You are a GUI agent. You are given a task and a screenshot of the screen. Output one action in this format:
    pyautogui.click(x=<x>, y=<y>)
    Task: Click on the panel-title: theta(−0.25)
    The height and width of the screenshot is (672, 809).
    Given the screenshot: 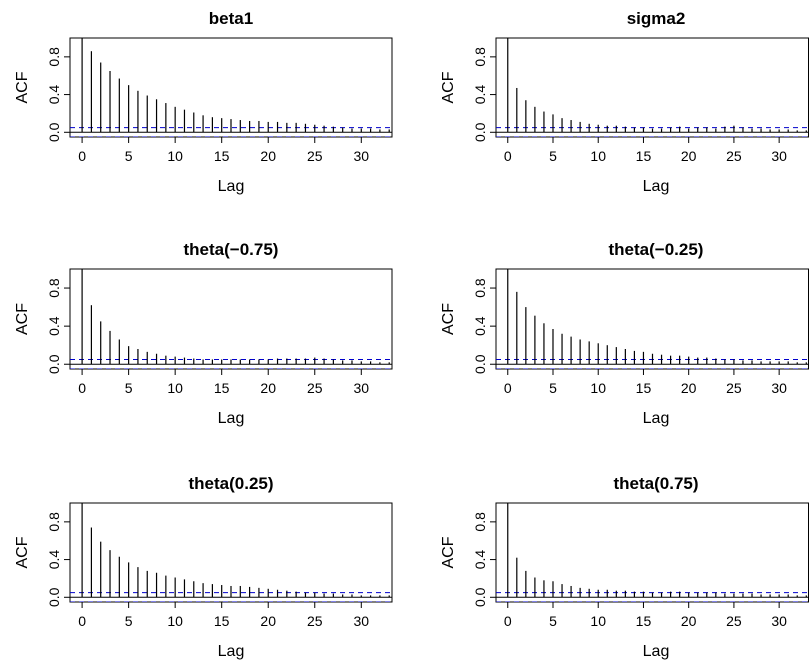 What is the action you would take?
    pyautogui.click(x=656, y=249)
    